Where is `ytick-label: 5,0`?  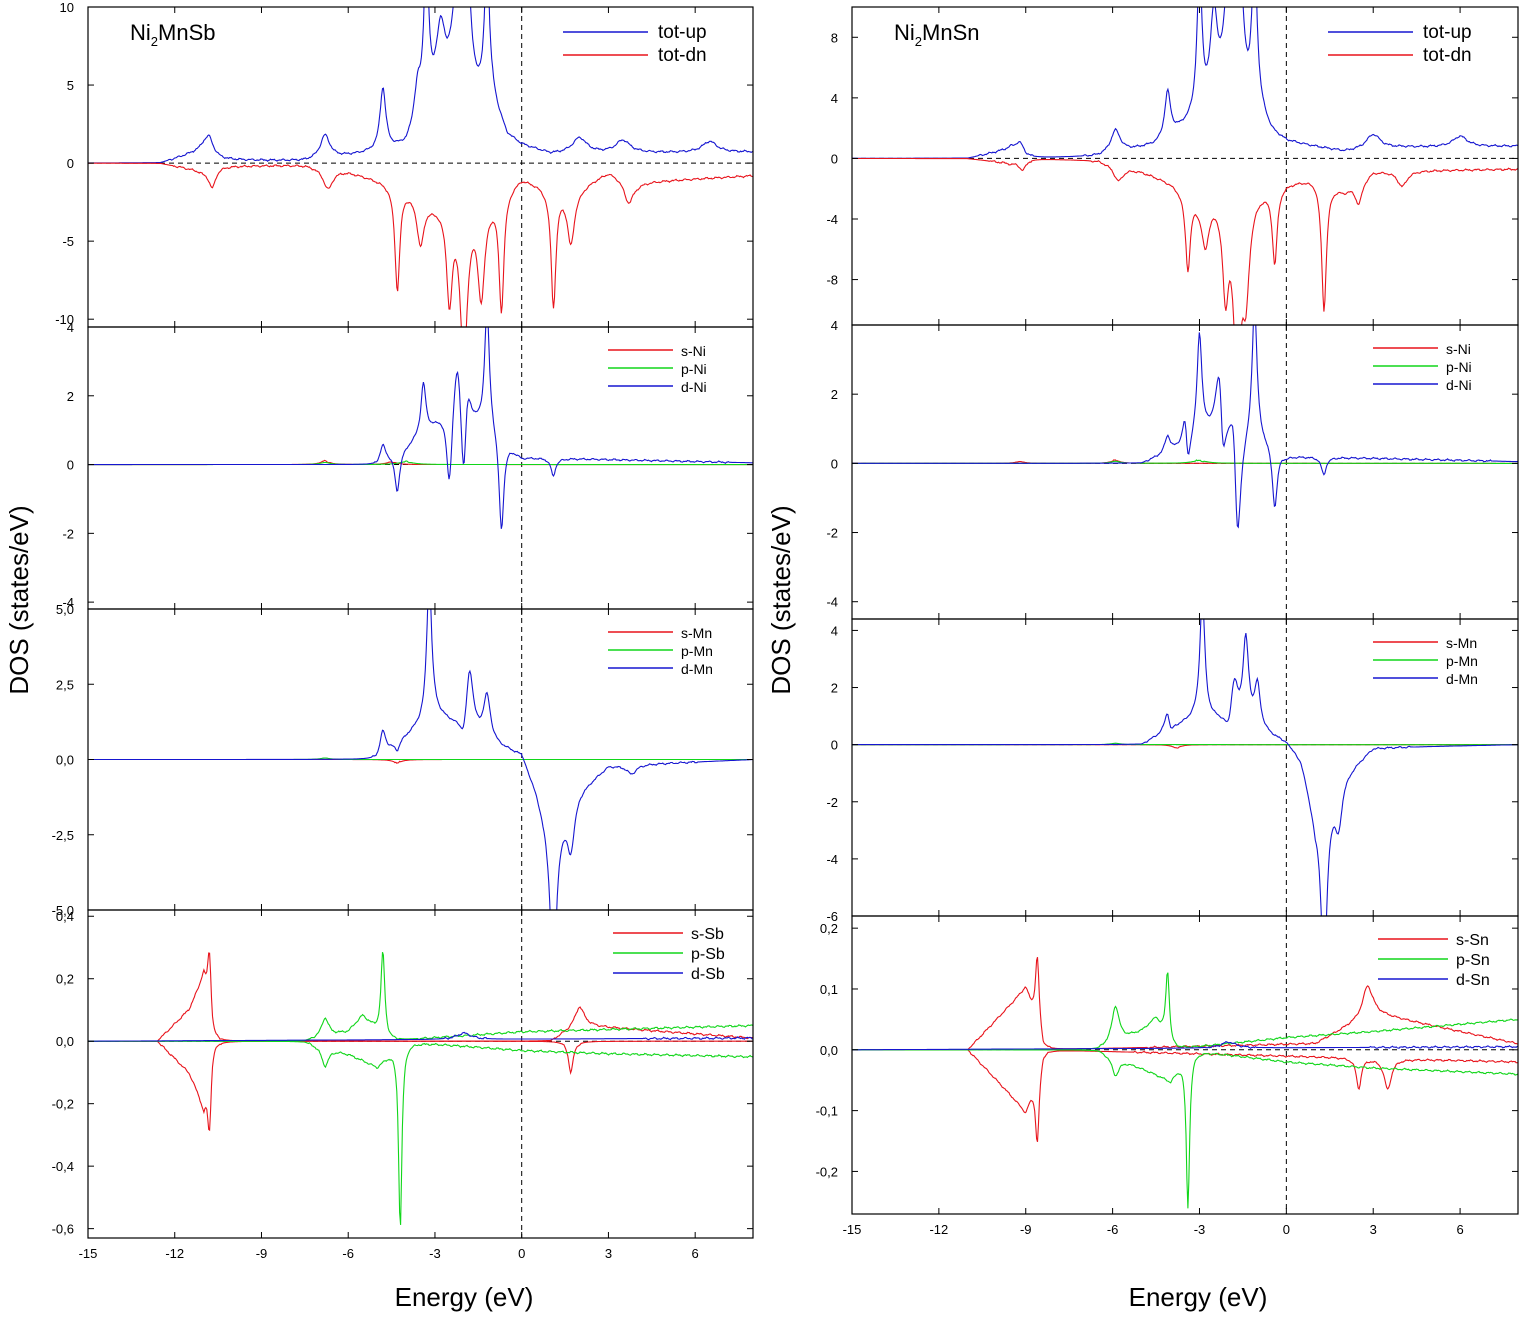
ytick-label: 5,0 is located at coordinates (65, 609).